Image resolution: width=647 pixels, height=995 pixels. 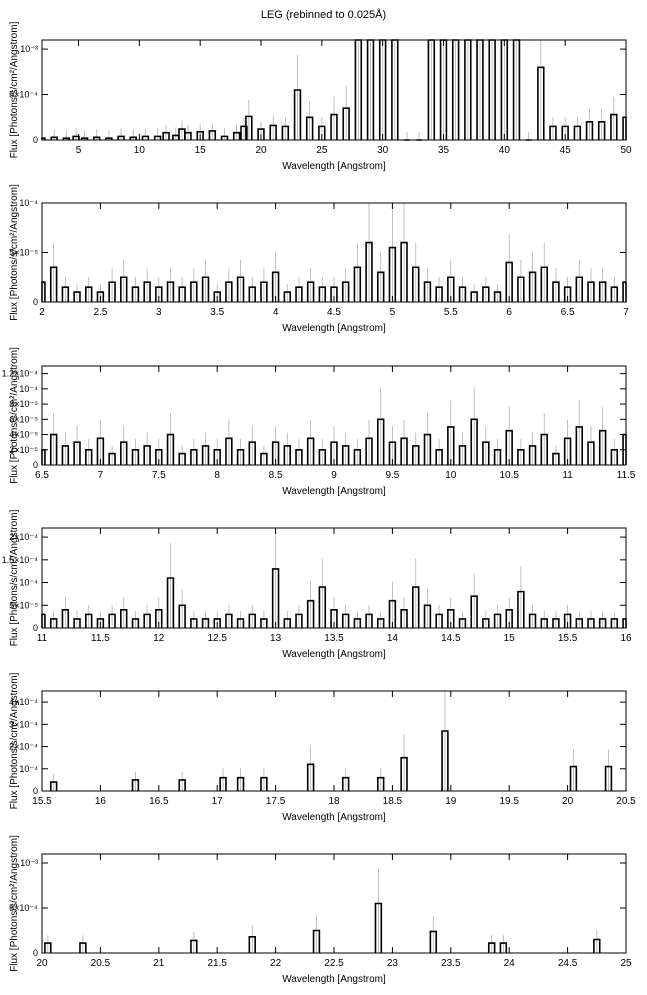 What do you see at coordinates (23, 450) in the screenshot?
I see `y-tick-label: 2×10⁻⁵` at bounding box center [23, 450].